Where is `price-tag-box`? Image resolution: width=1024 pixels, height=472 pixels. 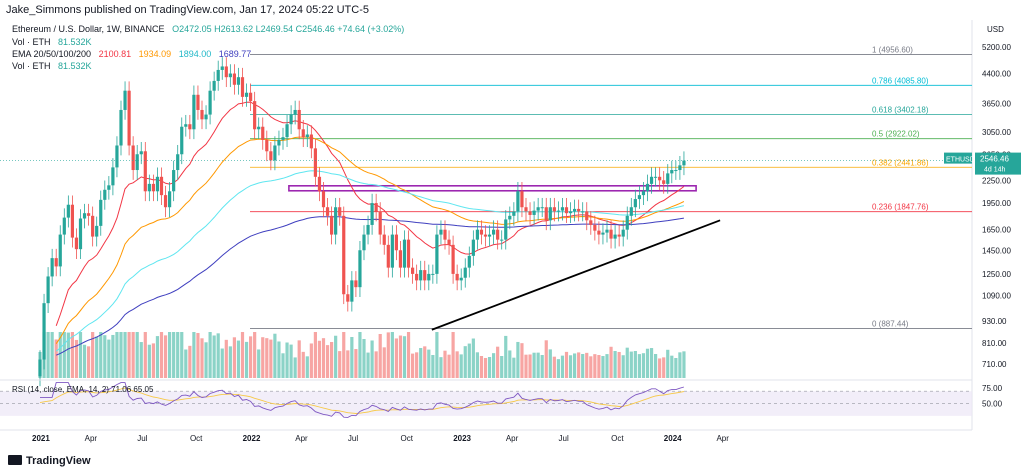
price-tag-box is located at coordinates (998, 163).